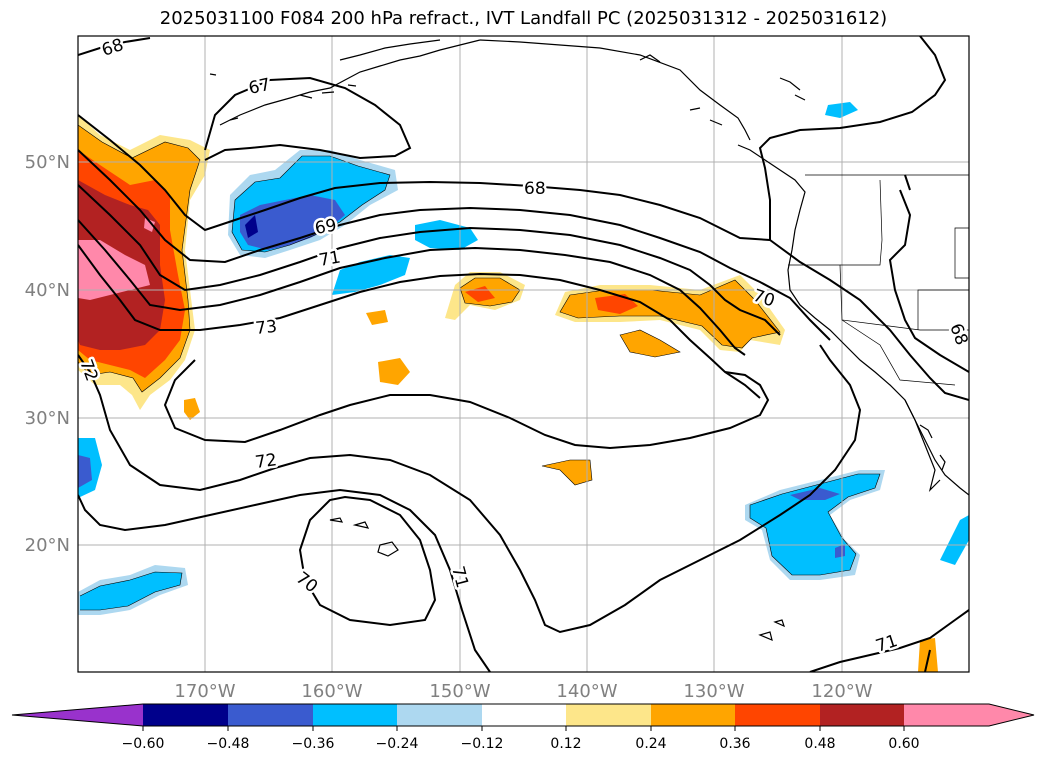 The width and height of the screenshot is (1047, 765). Describe the element at coordinates (903, 744) in the screenshot. I see `colorbar-tick-10: 0.60` at that location.